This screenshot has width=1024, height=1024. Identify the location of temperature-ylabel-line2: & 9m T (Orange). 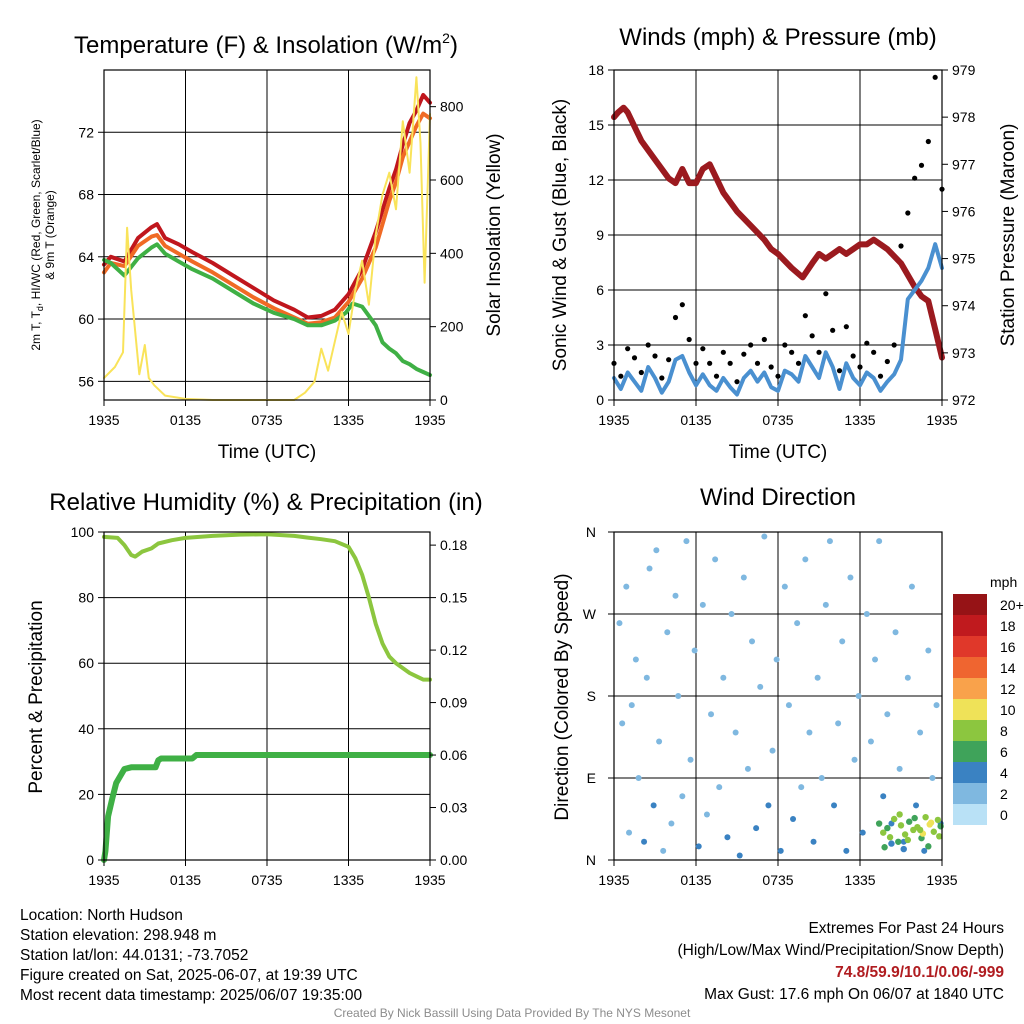
(50, 235).